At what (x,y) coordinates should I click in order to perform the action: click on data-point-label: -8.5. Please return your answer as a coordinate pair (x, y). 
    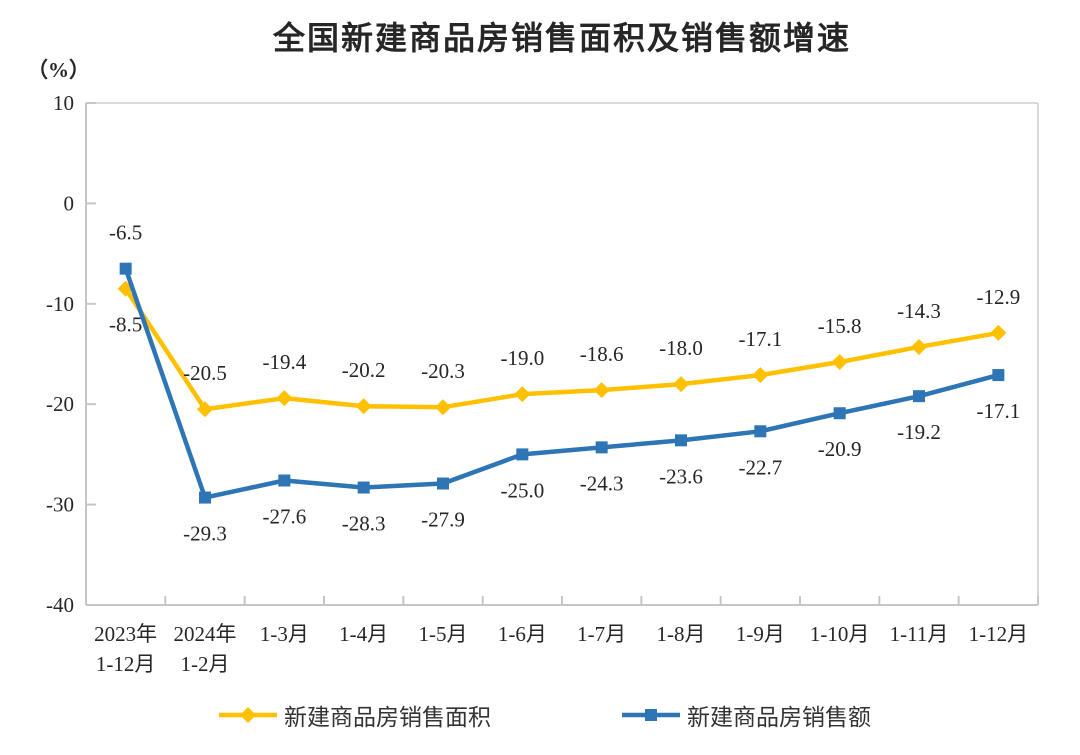
    Looking at the image, I should click on (125, 325).